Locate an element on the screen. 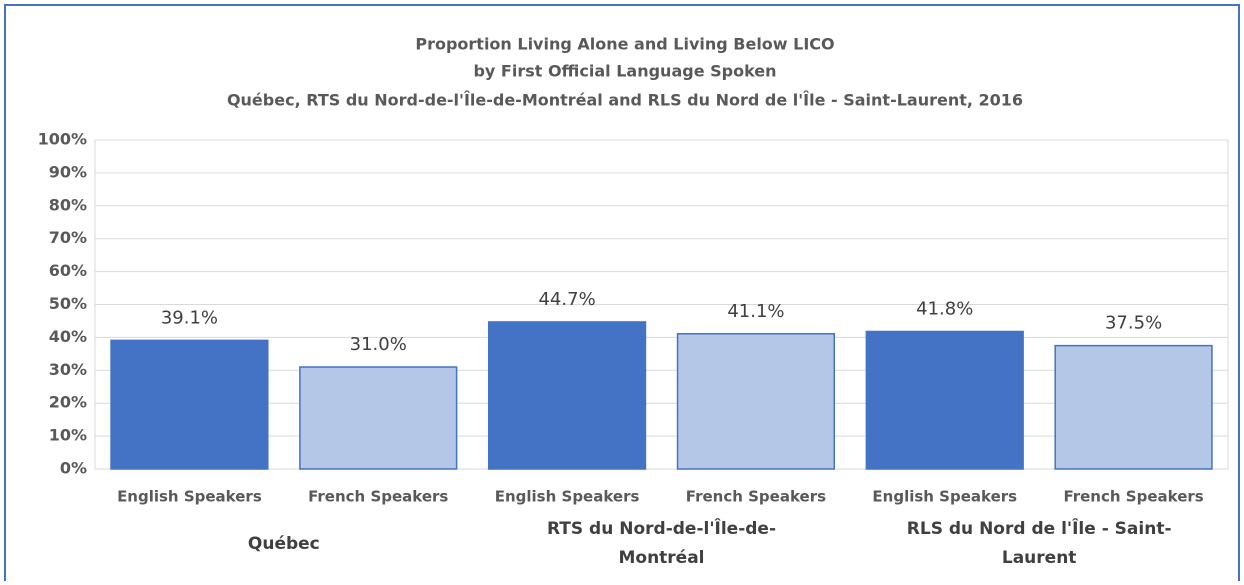 The width and height of the screenshot is (1244, 585). value-label: 39.1% is located at coordinates (189, 317).